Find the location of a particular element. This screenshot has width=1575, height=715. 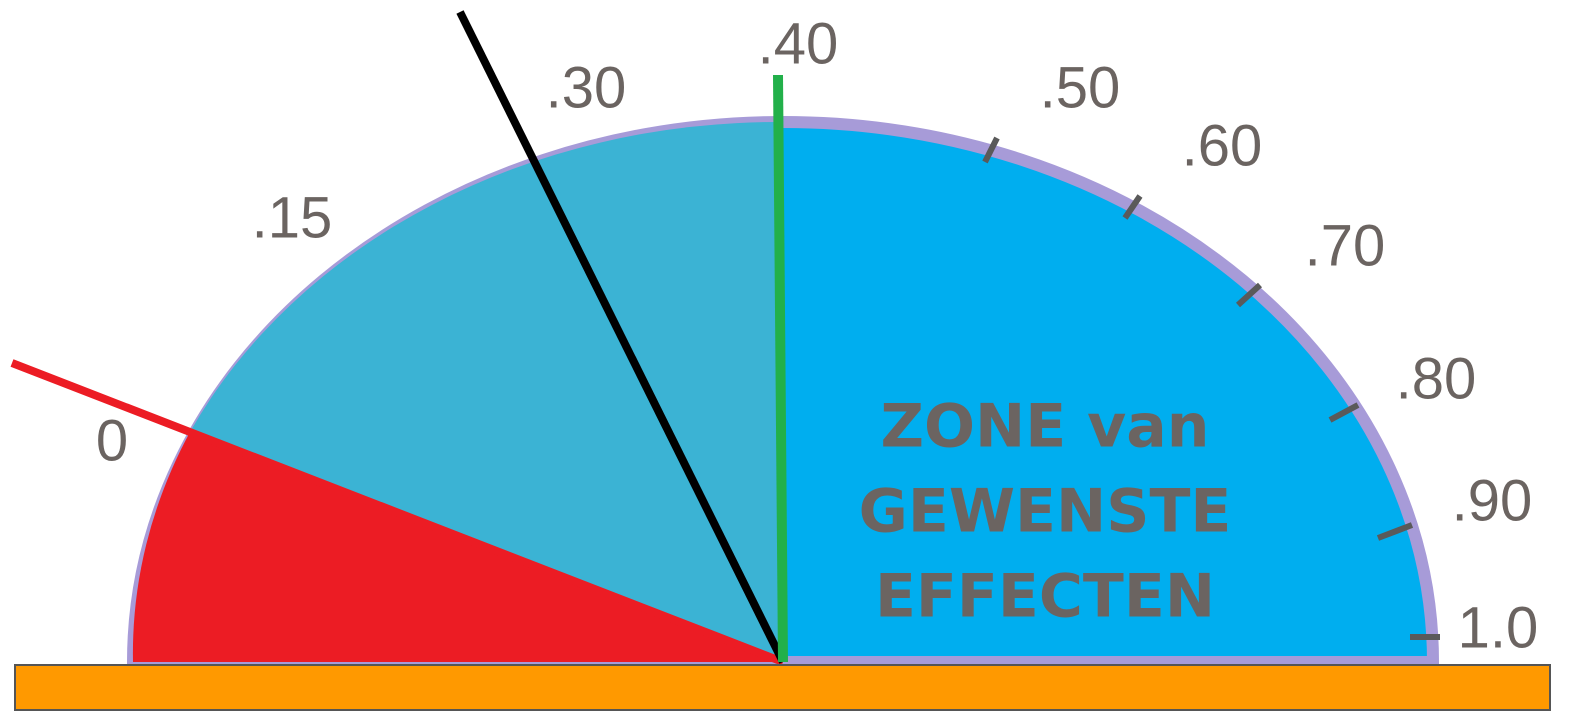

scale-label: .80 is located at coordinates (1436, 378).